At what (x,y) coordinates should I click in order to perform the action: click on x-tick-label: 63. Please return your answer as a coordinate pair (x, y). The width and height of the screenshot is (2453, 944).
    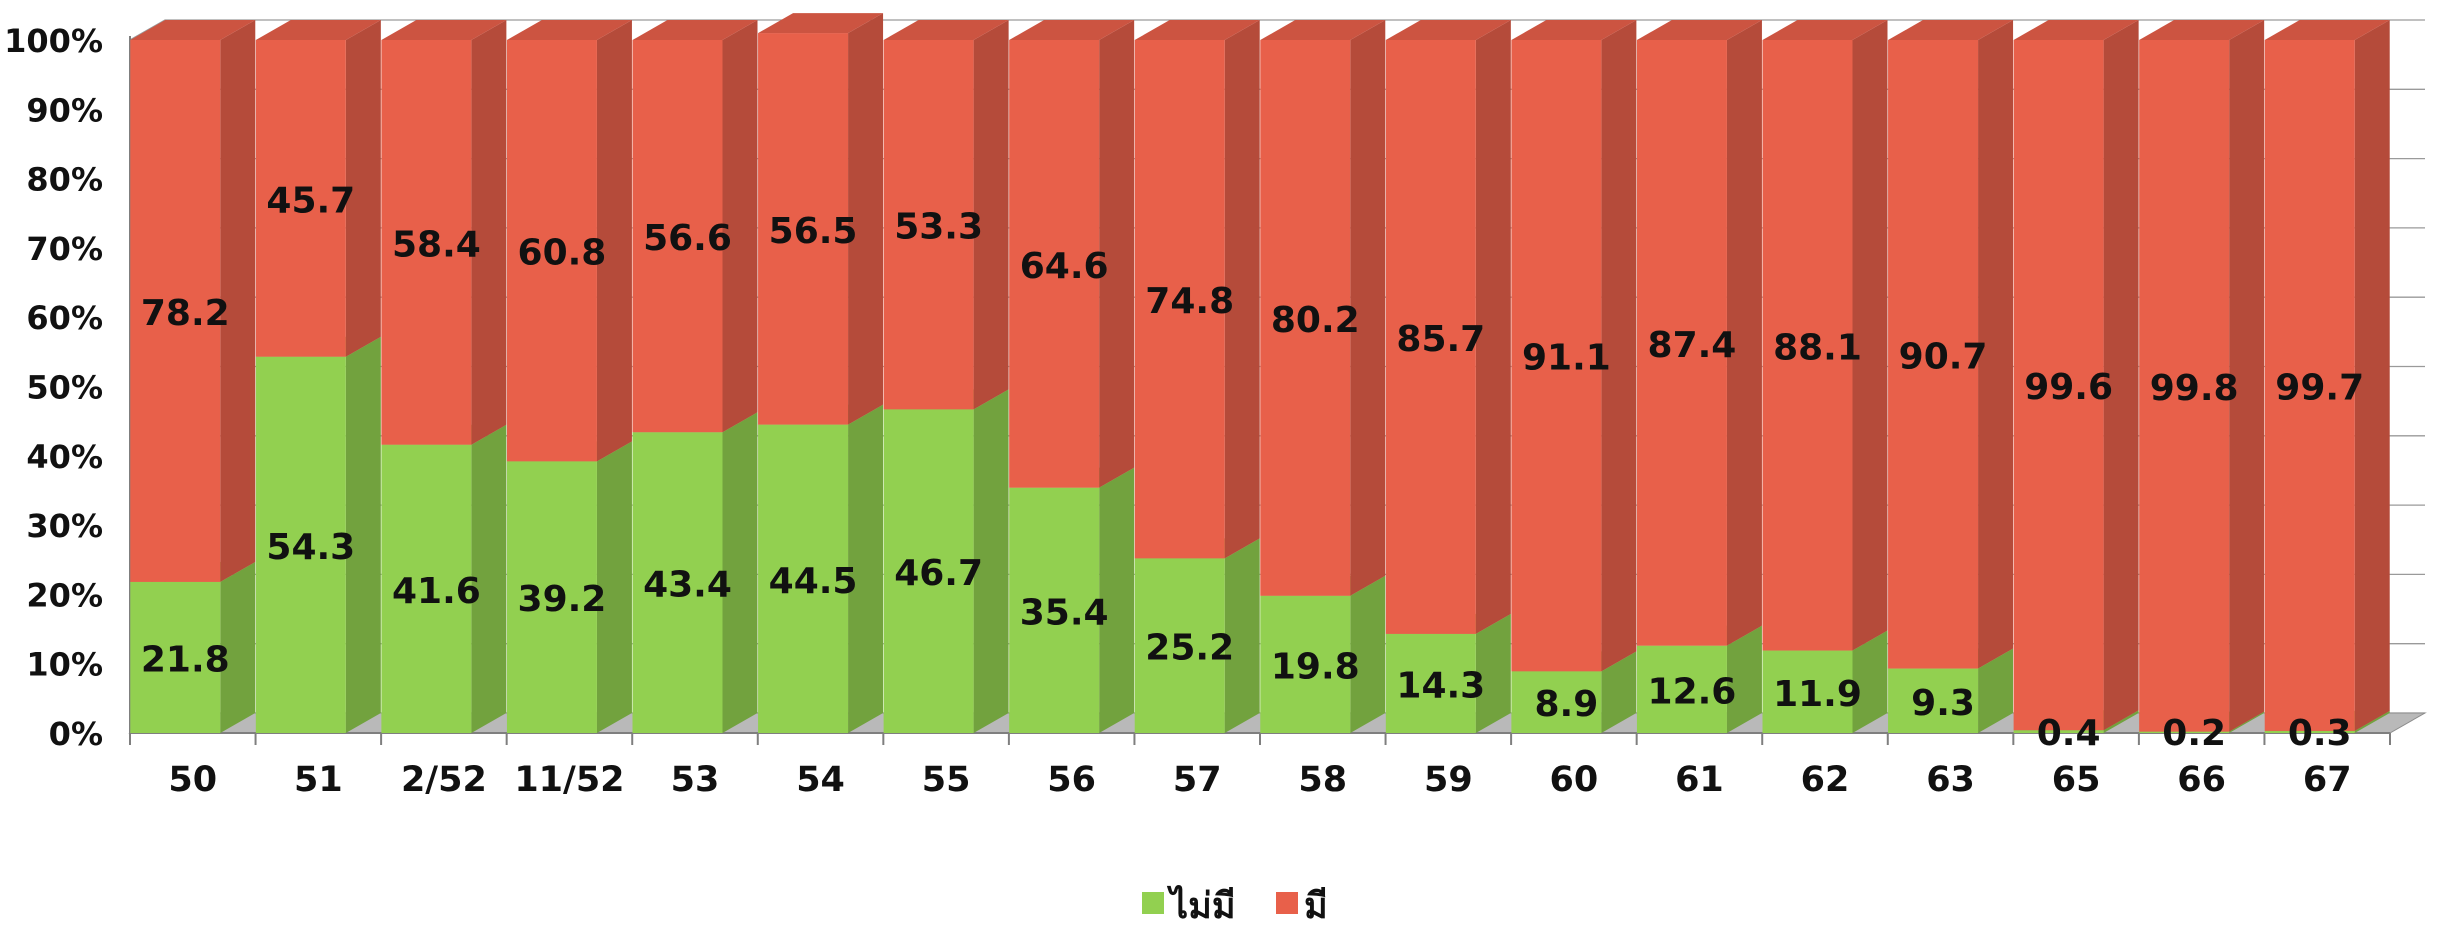
    Looking at the image, I should click on (1950, 780).